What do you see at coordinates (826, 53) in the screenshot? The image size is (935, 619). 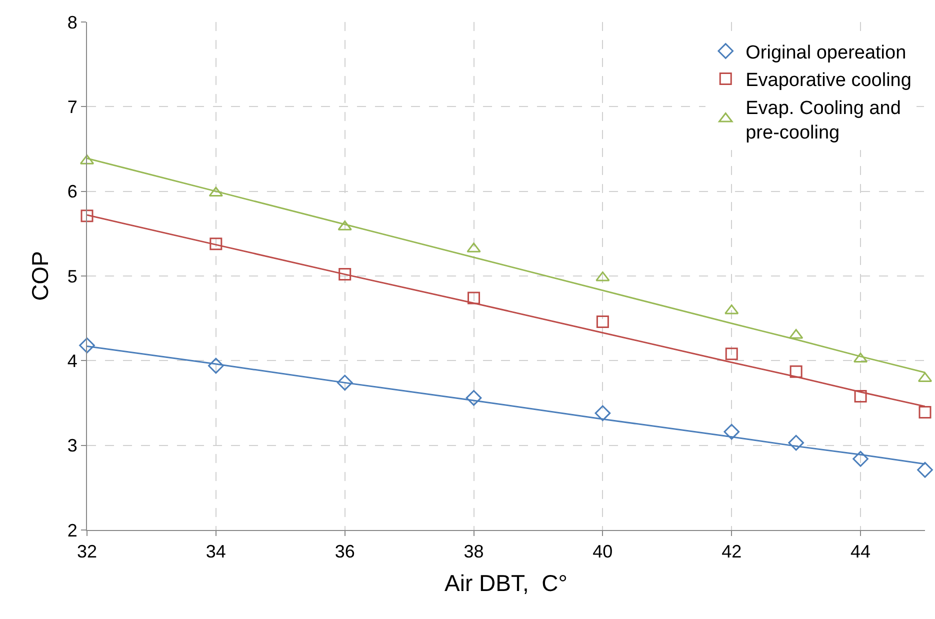 I see `legend-label: Original opereation` at bounding box center [826, 53].